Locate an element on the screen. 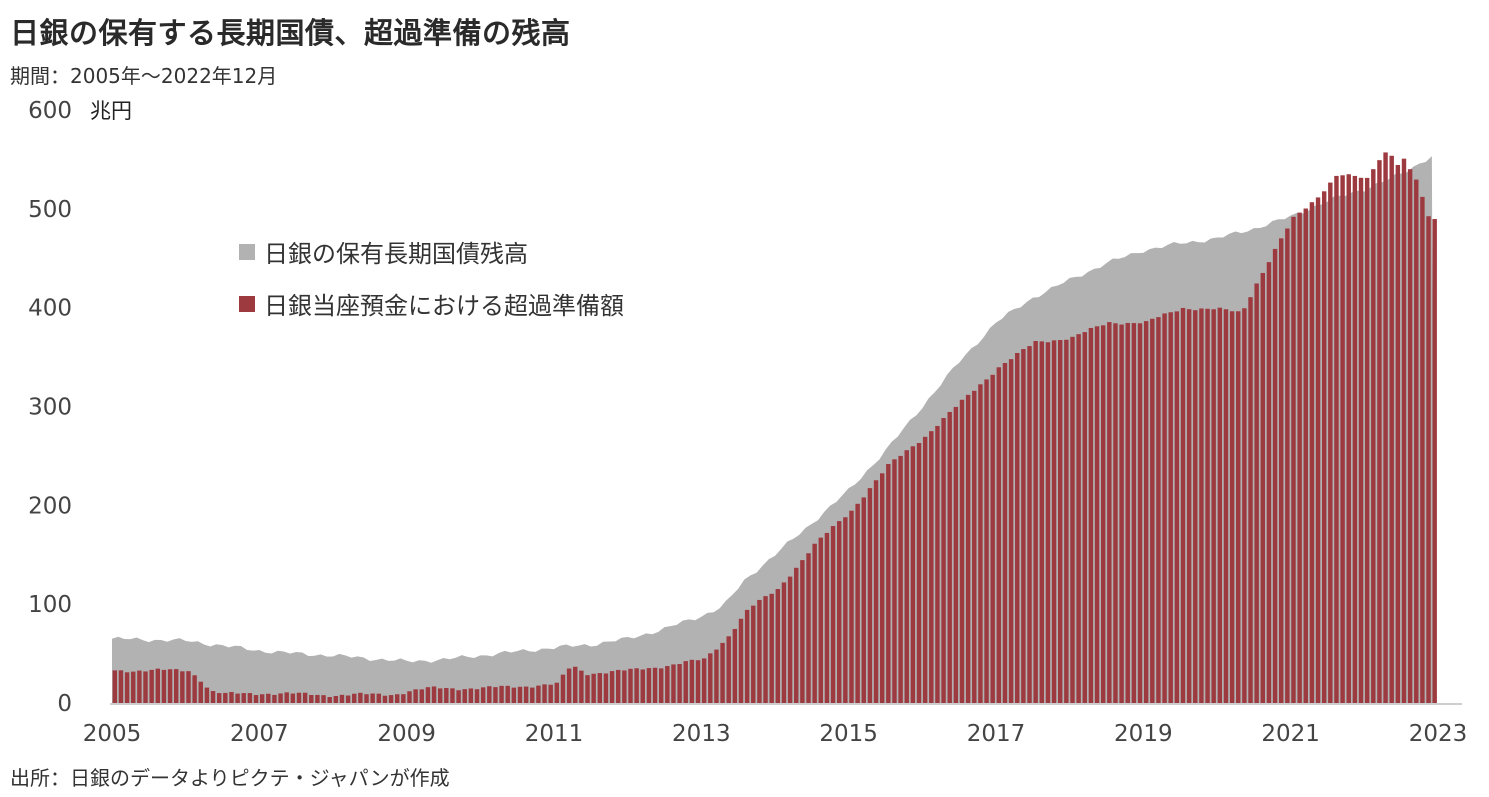 The image size is (1489, 797). chart-source: 出所：日銀のデータよりピクテ・ジャパンが作成 is located at coordinates (230, 778).